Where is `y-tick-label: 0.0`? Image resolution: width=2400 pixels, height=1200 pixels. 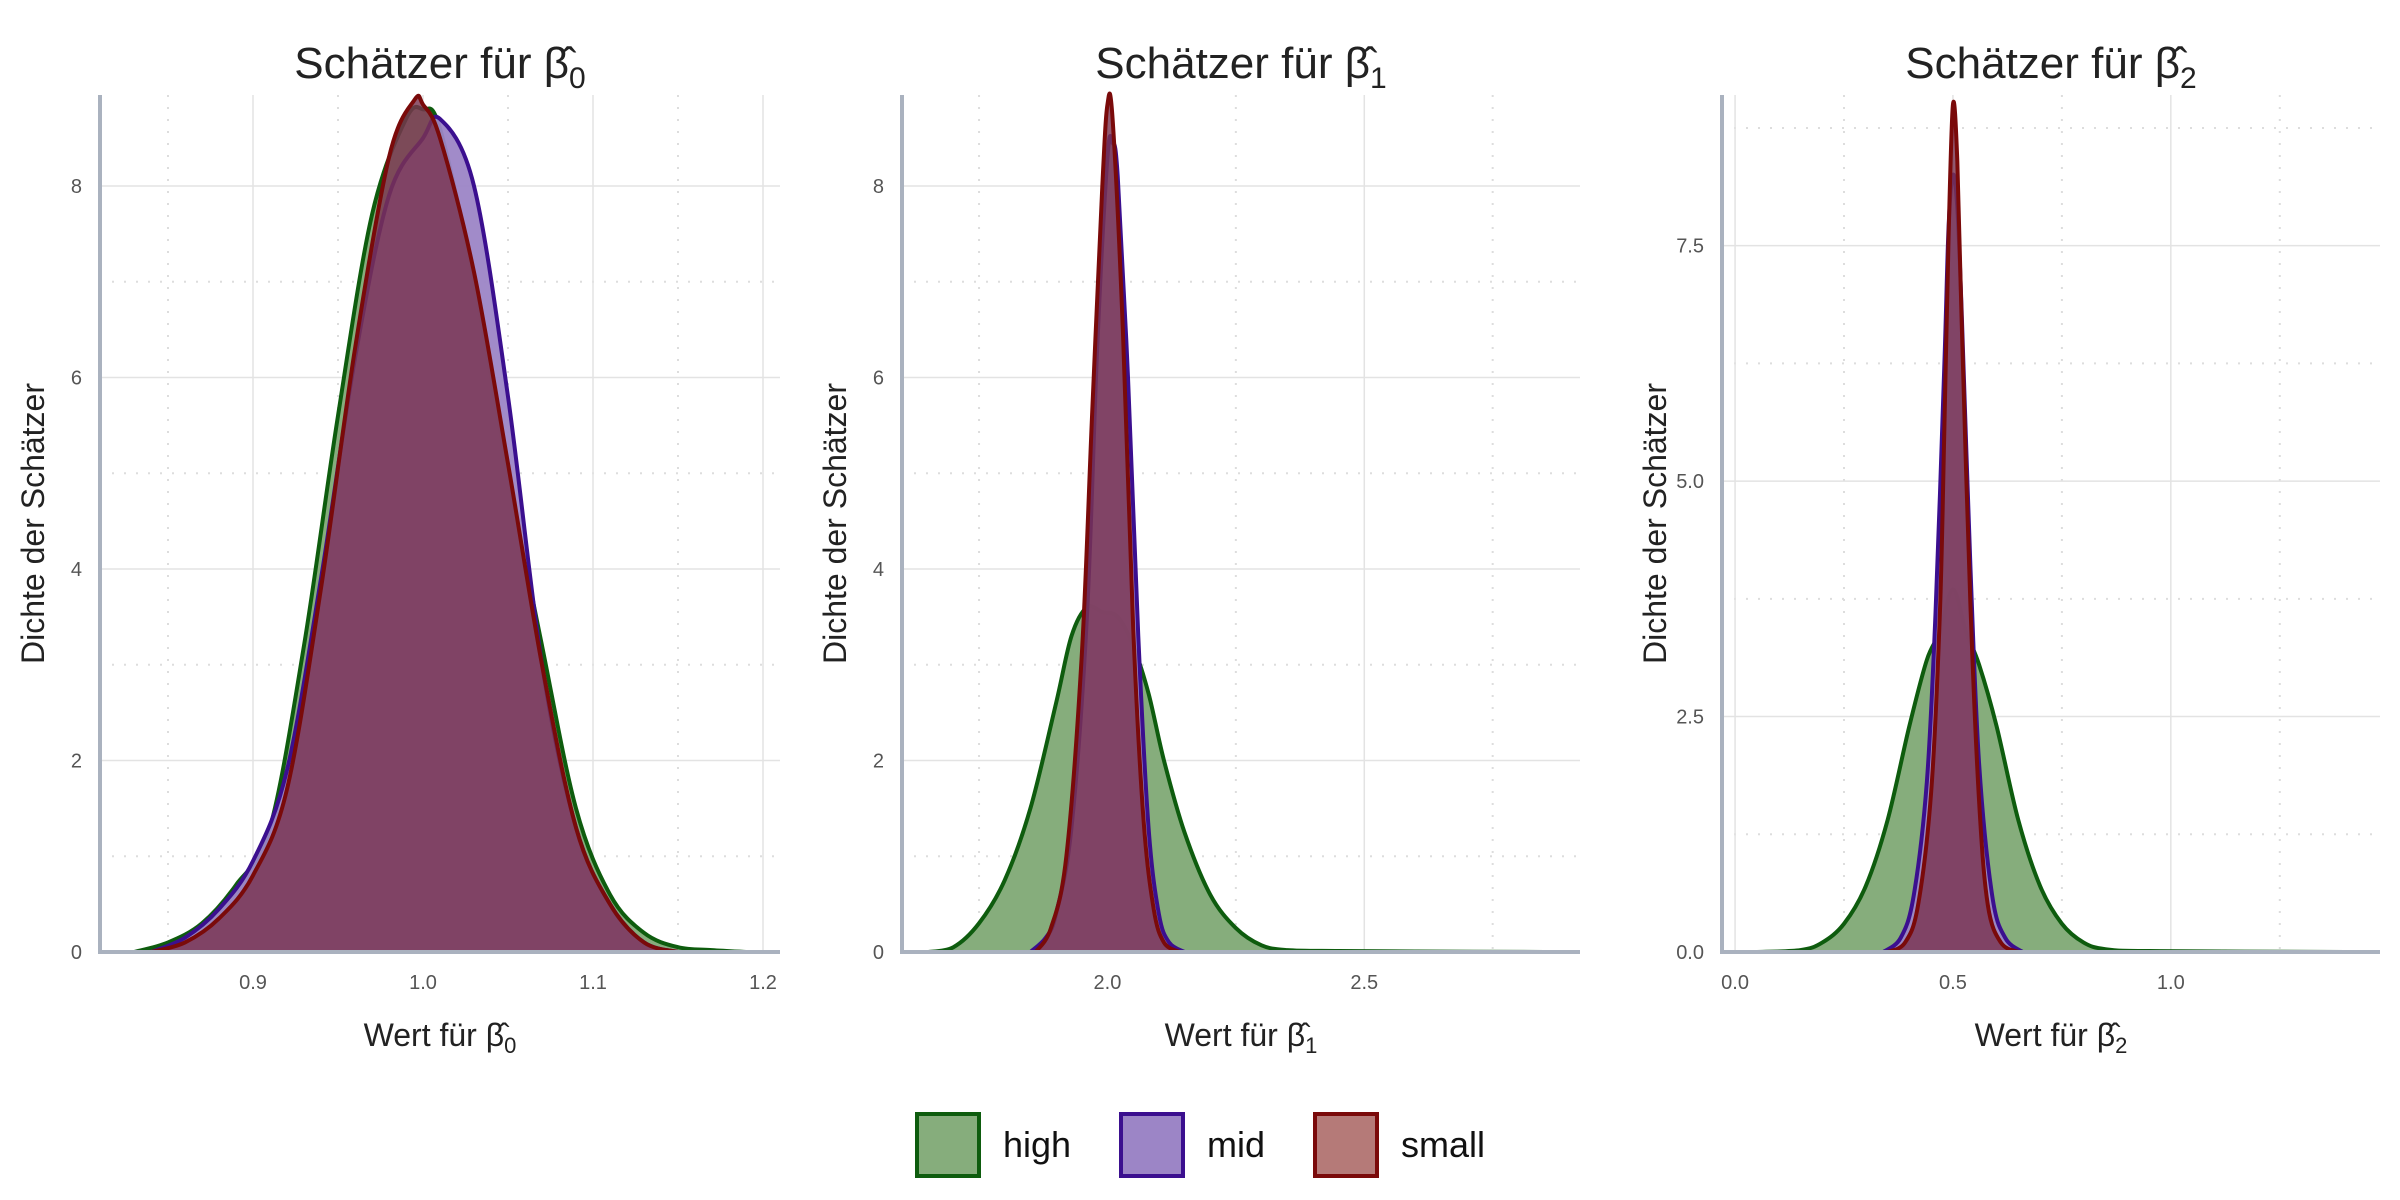
y-tick-label: 0.0 is located at coordinates (1690, 953).